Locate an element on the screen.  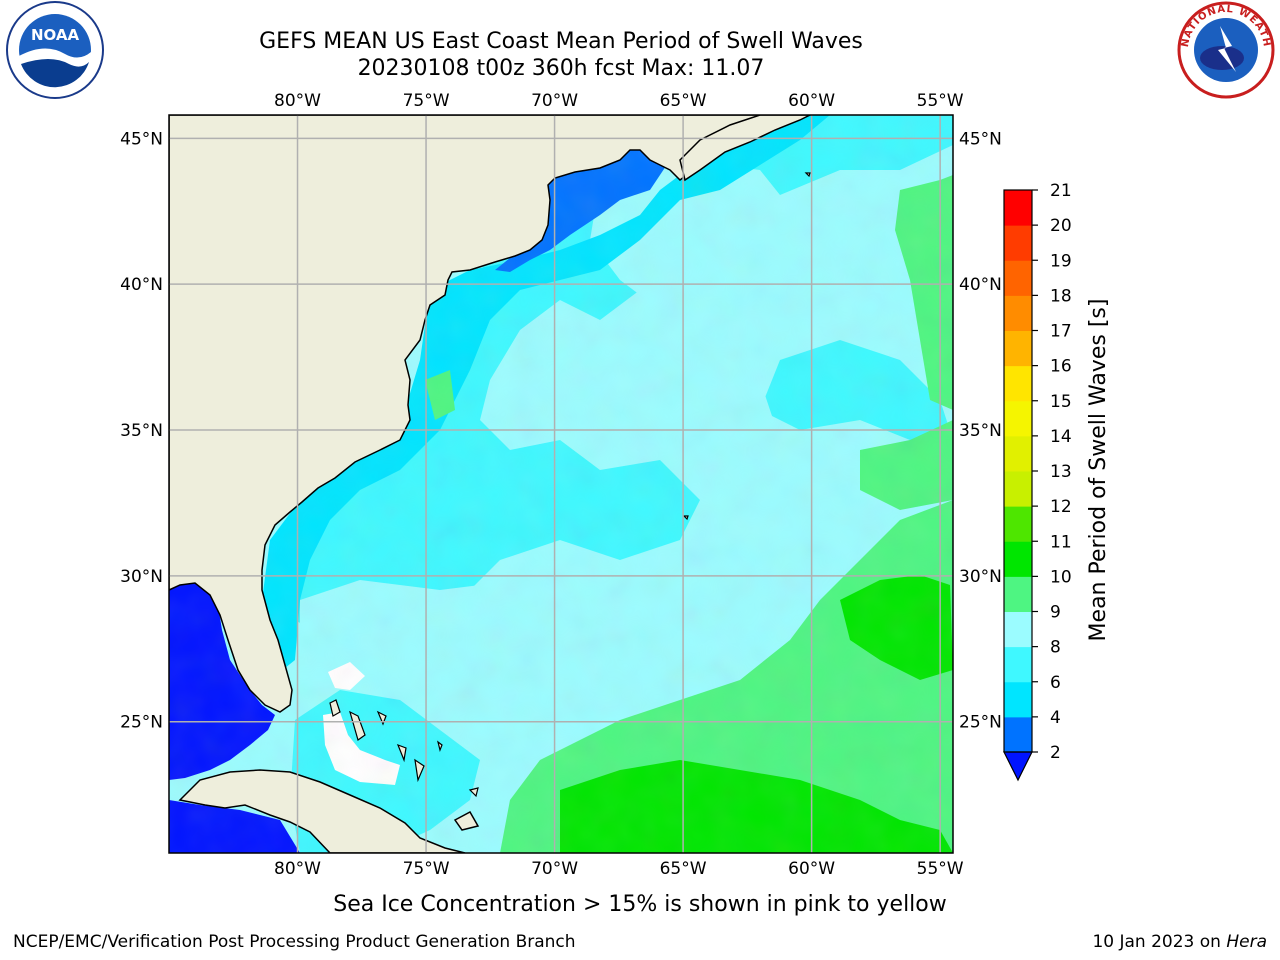
colorbar-under-arrow is located at coordinates (1018, 766).